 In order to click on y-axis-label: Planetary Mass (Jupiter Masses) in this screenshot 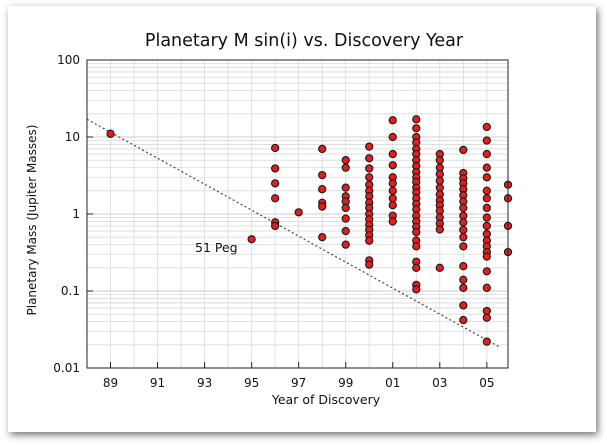, I will do `click(32, 220)`.